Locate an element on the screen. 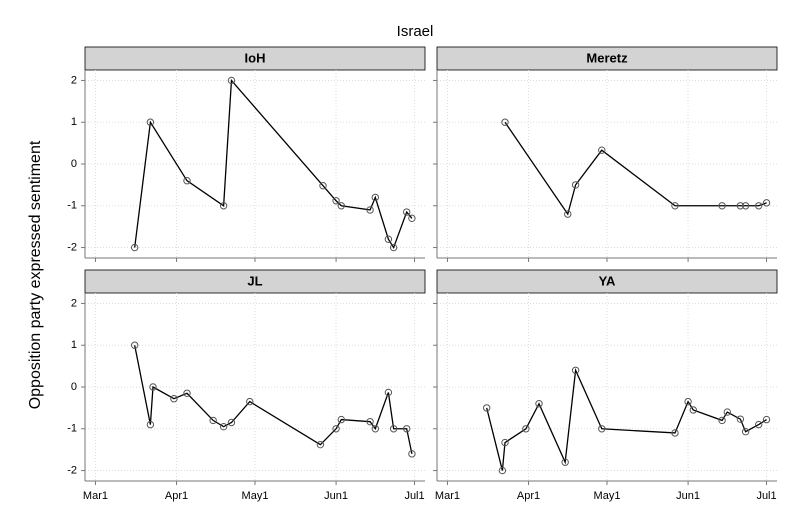 The height and width of the screenshot is (530, 800). panel-title: JL is located at coordinates (254, 280).